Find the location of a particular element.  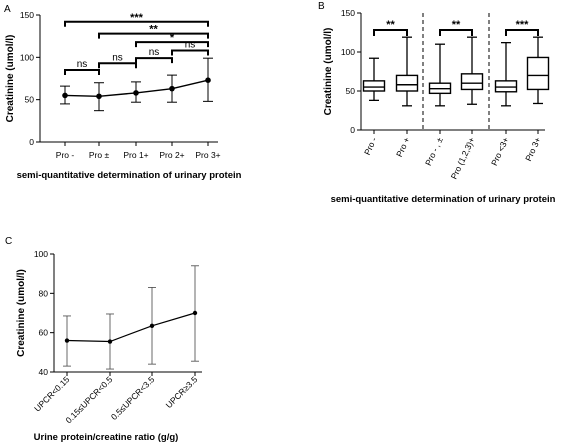

panel-c-letter: C is located at coordinates (8, 241).